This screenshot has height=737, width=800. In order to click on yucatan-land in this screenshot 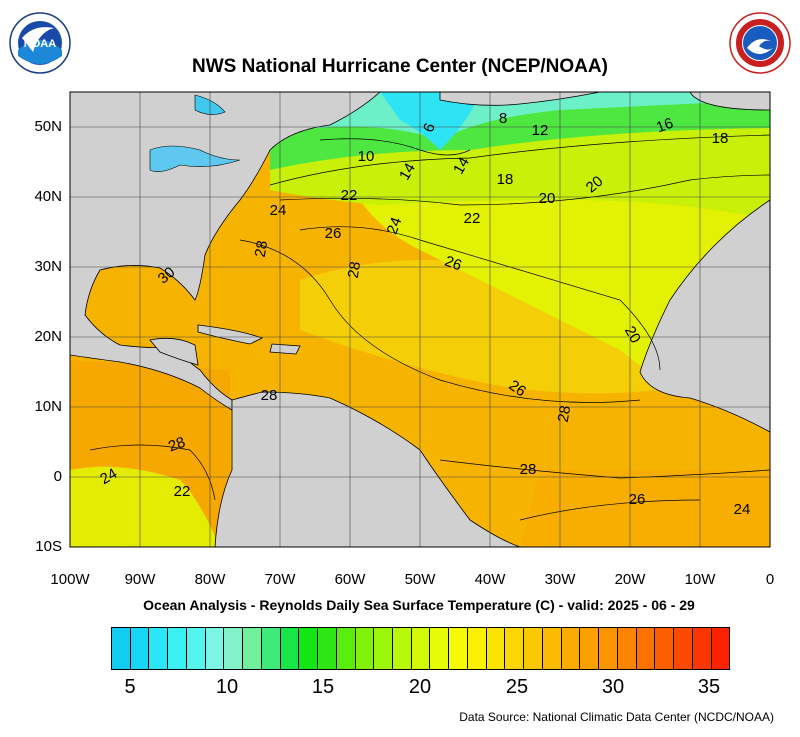, I will do `click(174, 351)`.